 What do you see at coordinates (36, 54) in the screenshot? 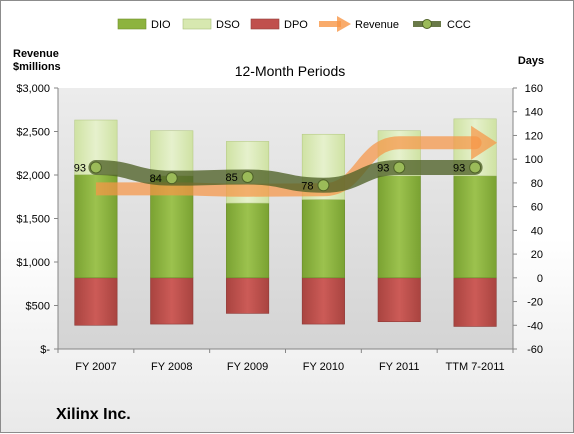
I see `left-axis-title-line1: Revenue` at bounding box center [36, 54].